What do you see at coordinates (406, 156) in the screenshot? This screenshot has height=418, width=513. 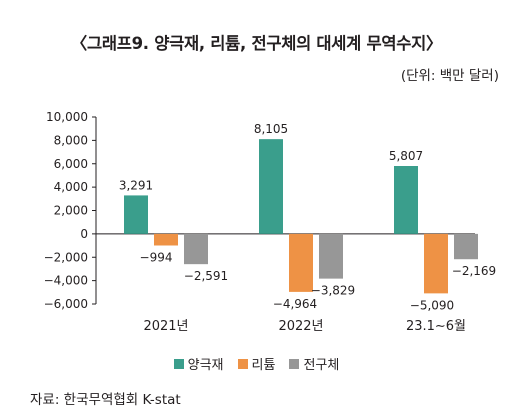 I see `data-label: 5,807` at bounding box center [406, 156].